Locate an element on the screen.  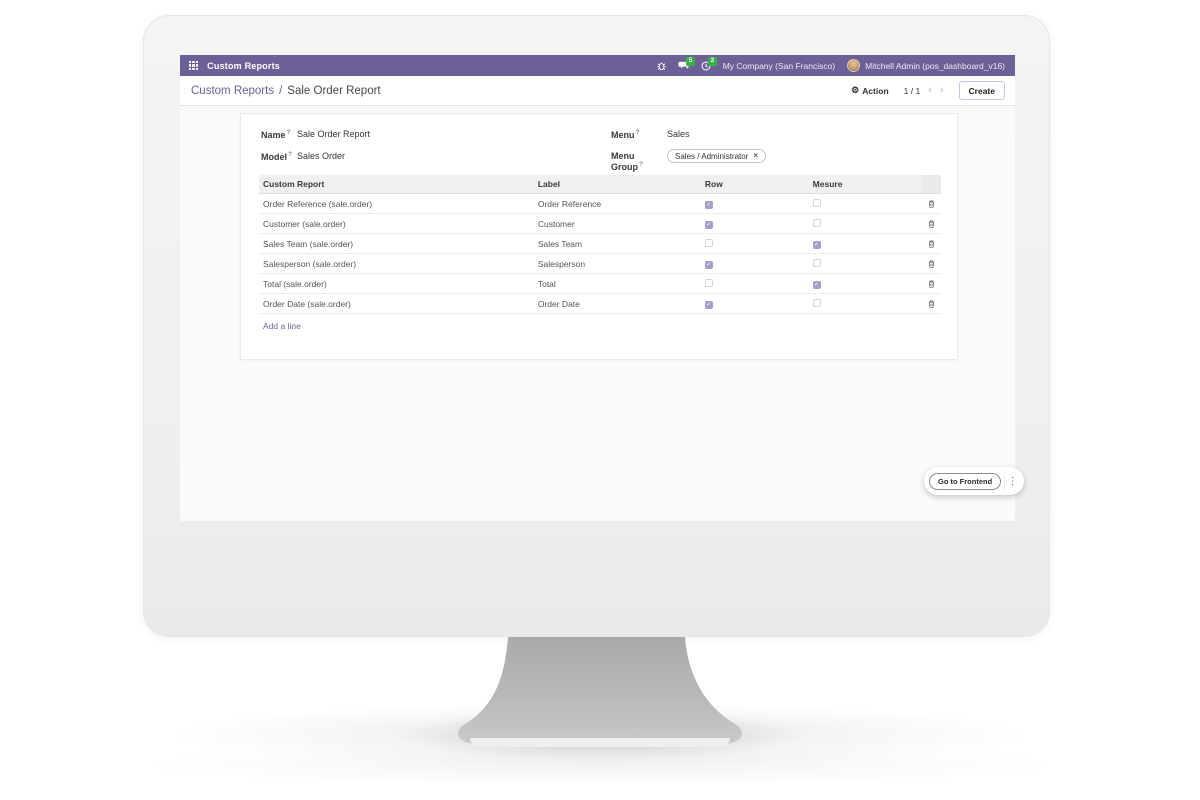
field-name: Name? Sale Order Report is located at coordinates (436, 134).